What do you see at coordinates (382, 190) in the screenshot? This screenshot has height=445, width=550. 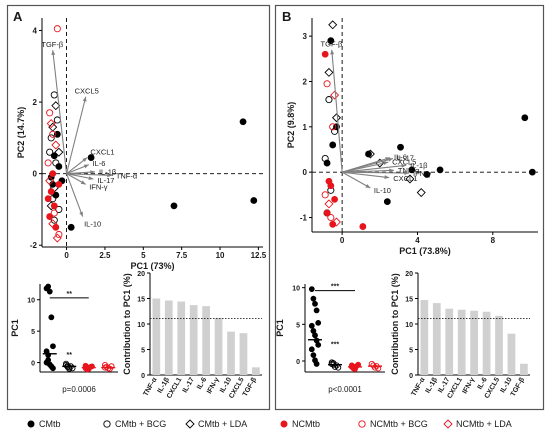 I see `panel-b-loading-label: IL-10` at bounding box center [382, 190].